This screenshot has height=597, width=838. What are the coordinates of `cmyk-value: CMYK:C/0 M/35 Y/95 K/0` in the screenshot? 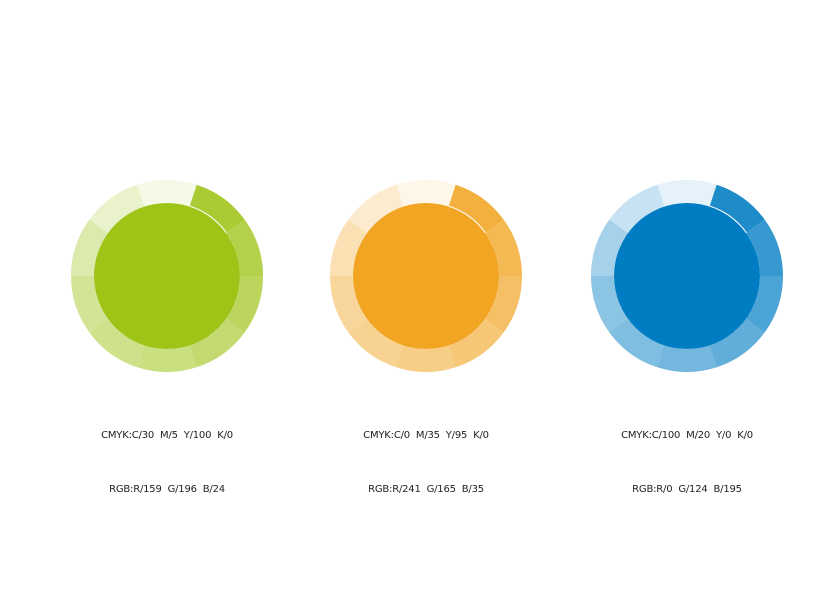 It's located at (426, 435).